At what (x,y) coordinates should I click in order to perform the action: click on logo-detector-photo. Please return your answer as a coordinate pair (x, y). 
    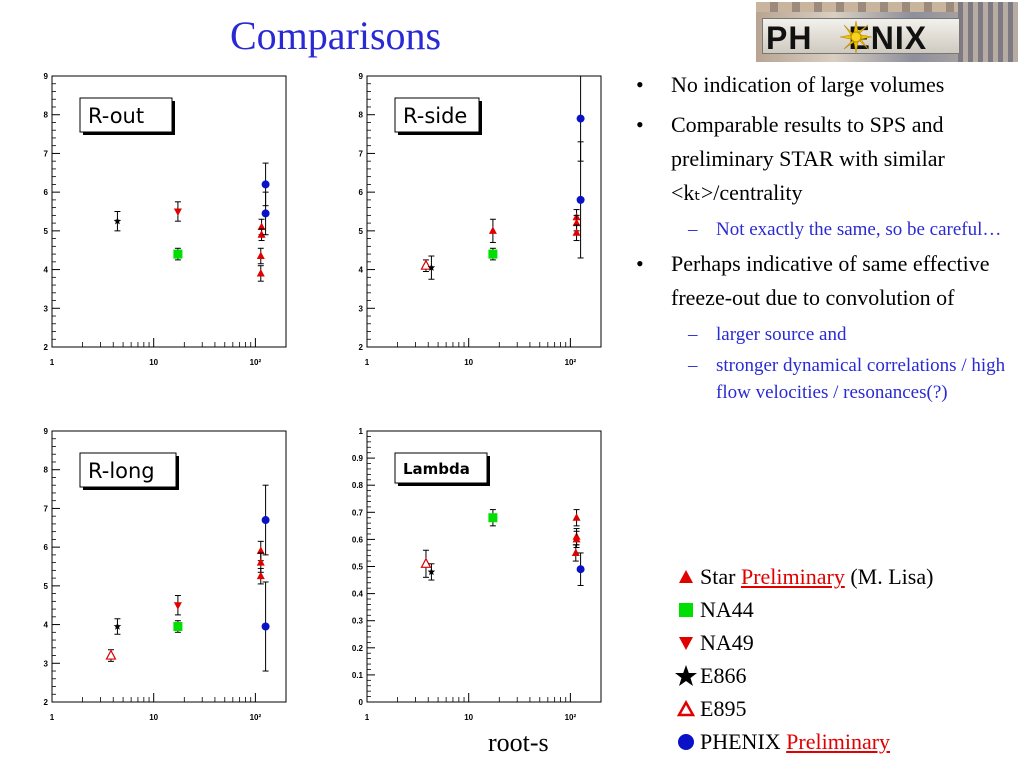
    Looking at the image, I should click on (988, 32).